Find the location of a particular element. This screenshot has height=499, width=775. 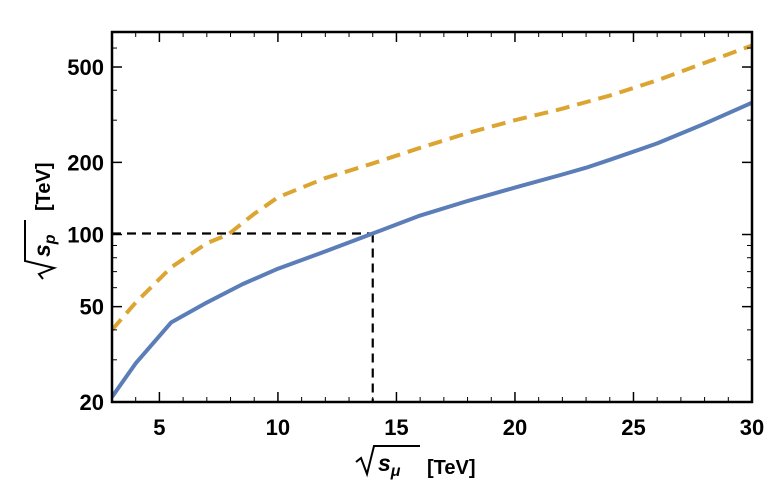

y-tick-label-20: 20 is located at coordinates (92, 402).